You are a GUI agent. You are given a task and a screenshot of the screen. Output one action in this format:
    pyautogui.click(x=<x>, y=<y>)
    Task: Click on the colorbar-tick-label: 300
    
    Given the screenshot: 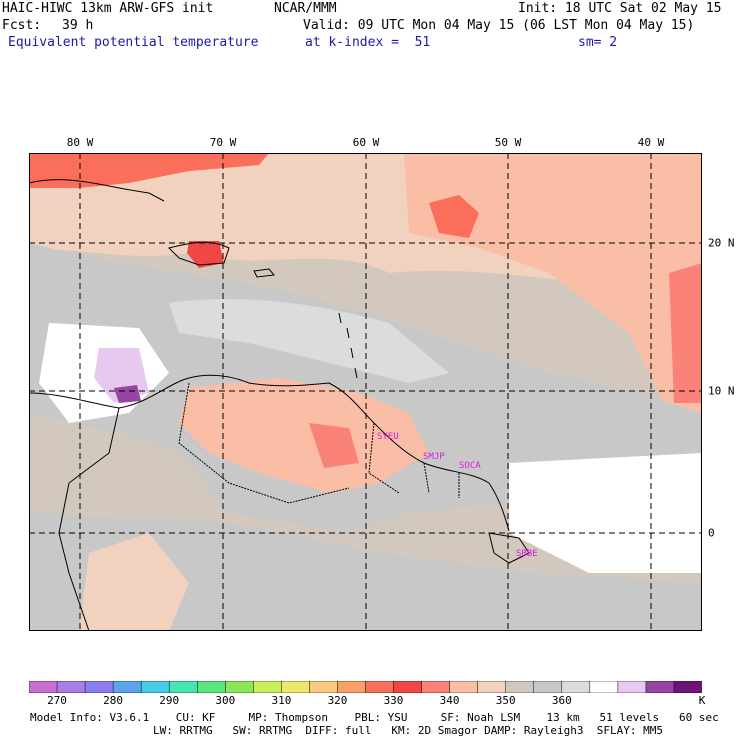 What is the action you would take?
    pyautogui.click(x=225, y=700)
    